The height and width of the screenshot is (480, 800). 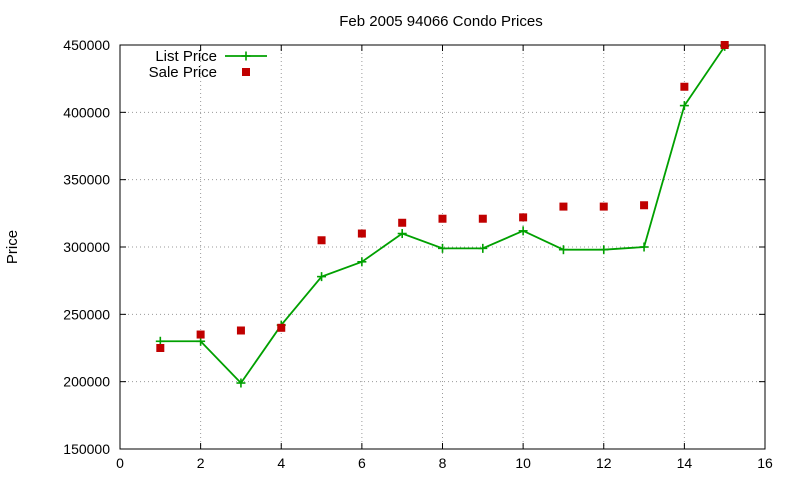 I want to click on y-tick-label: 150000, so click(x=86, y=449).